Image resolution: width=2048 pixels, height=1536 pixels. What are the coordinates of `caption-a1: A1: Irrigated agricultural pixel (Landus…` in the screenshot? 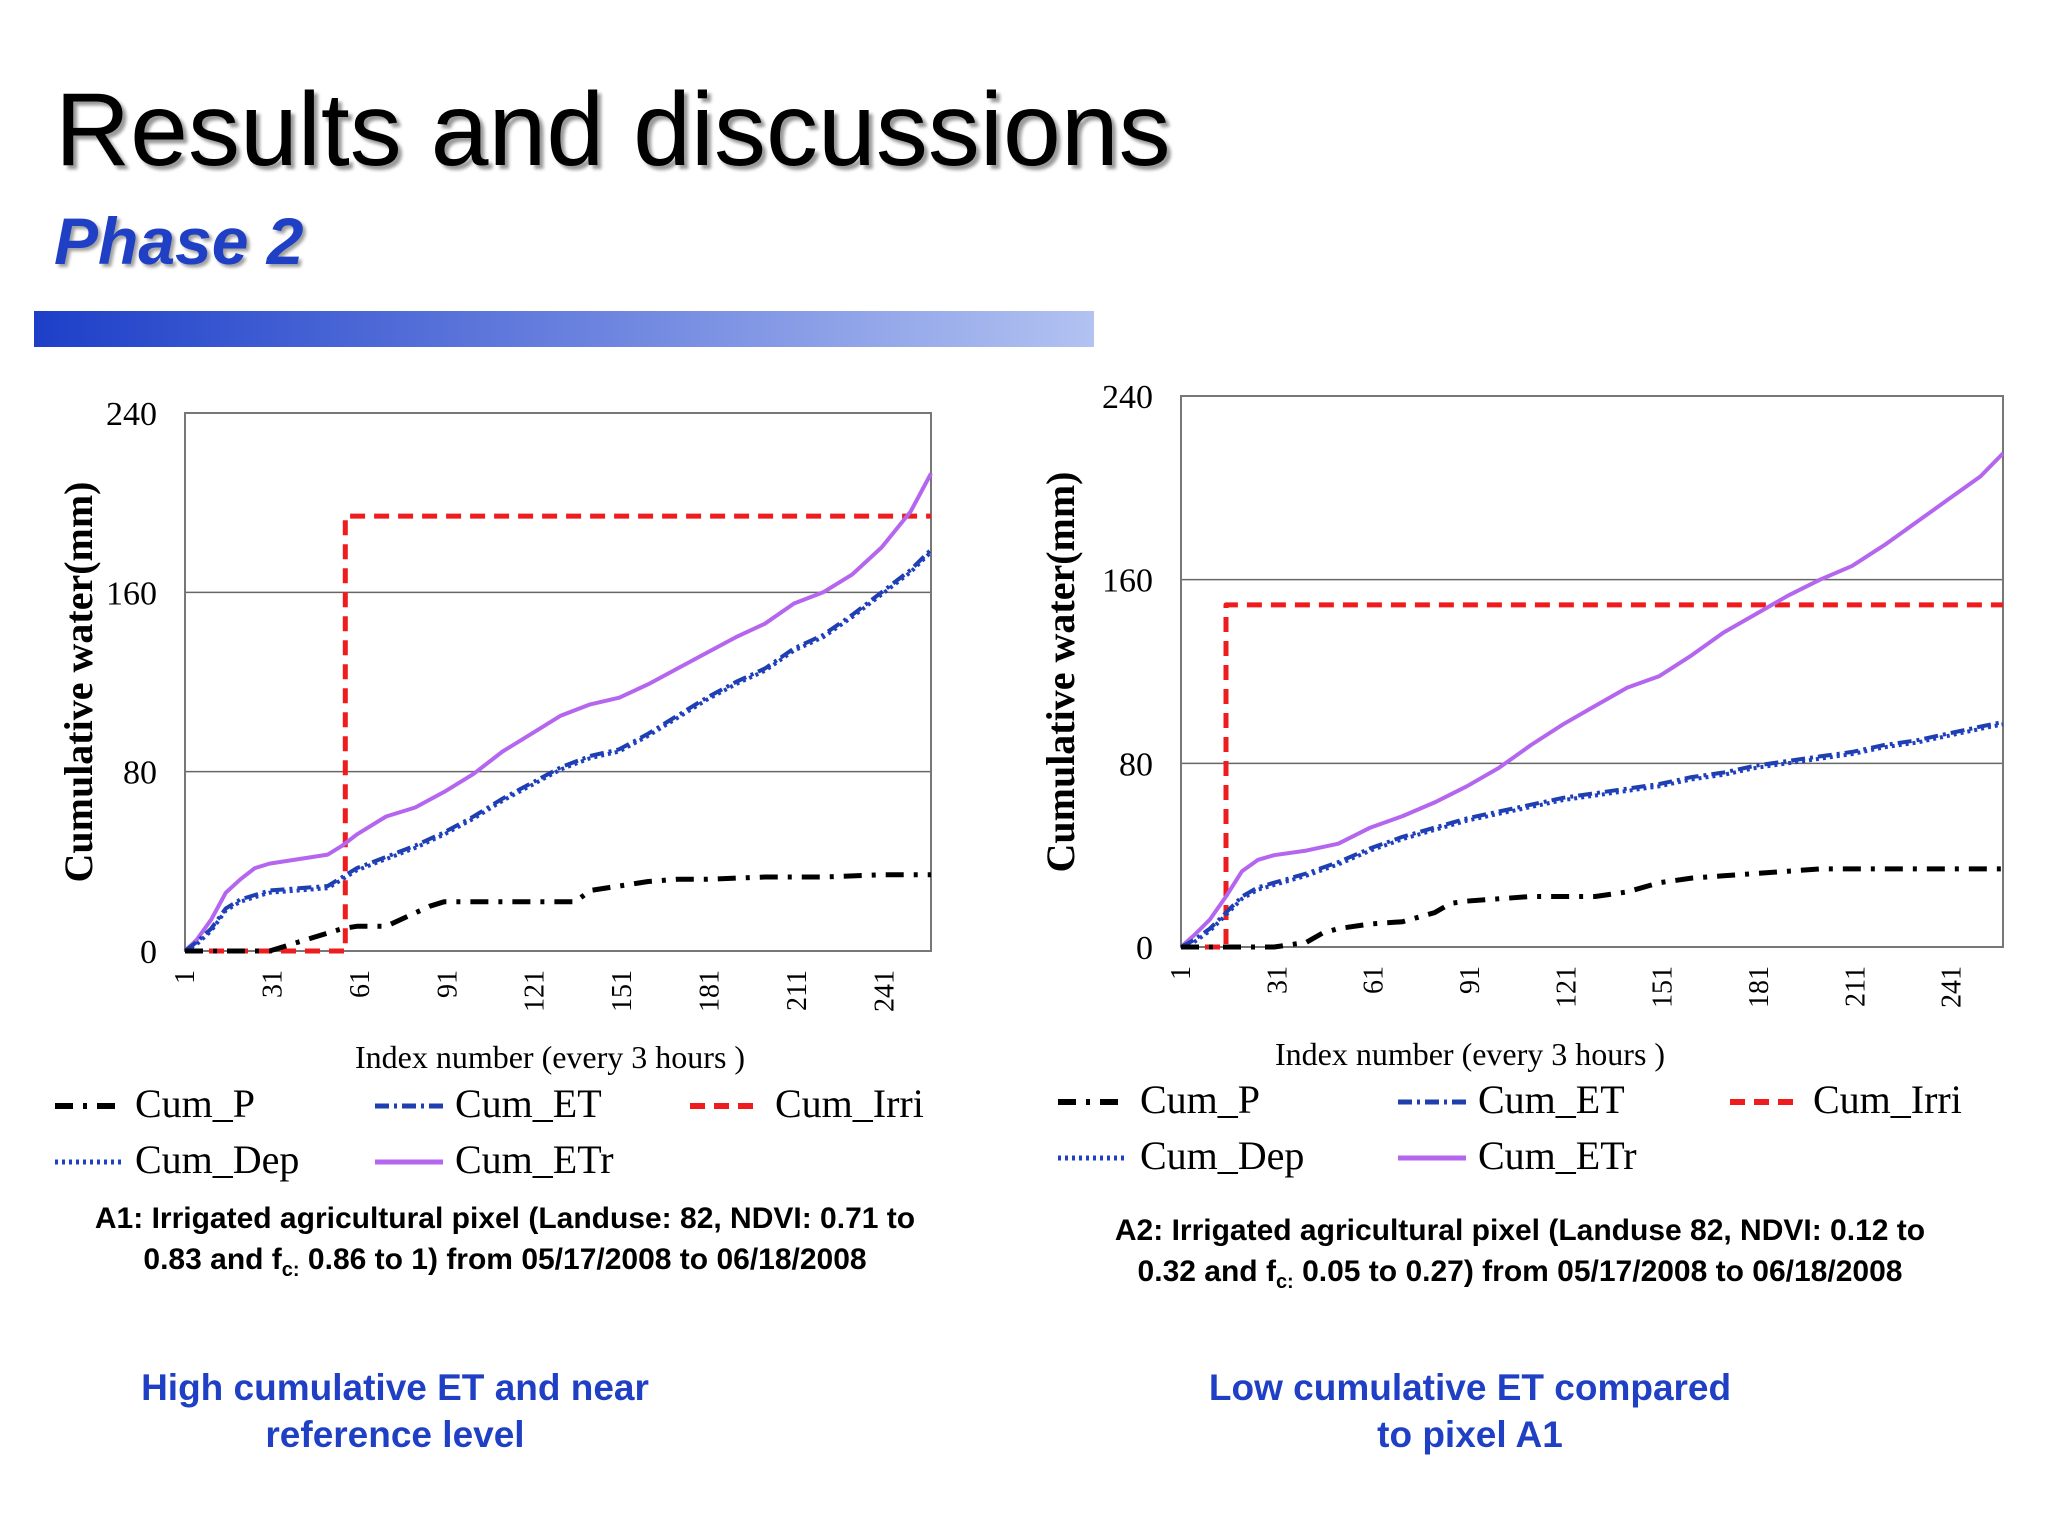 It's located at (505, 1244).